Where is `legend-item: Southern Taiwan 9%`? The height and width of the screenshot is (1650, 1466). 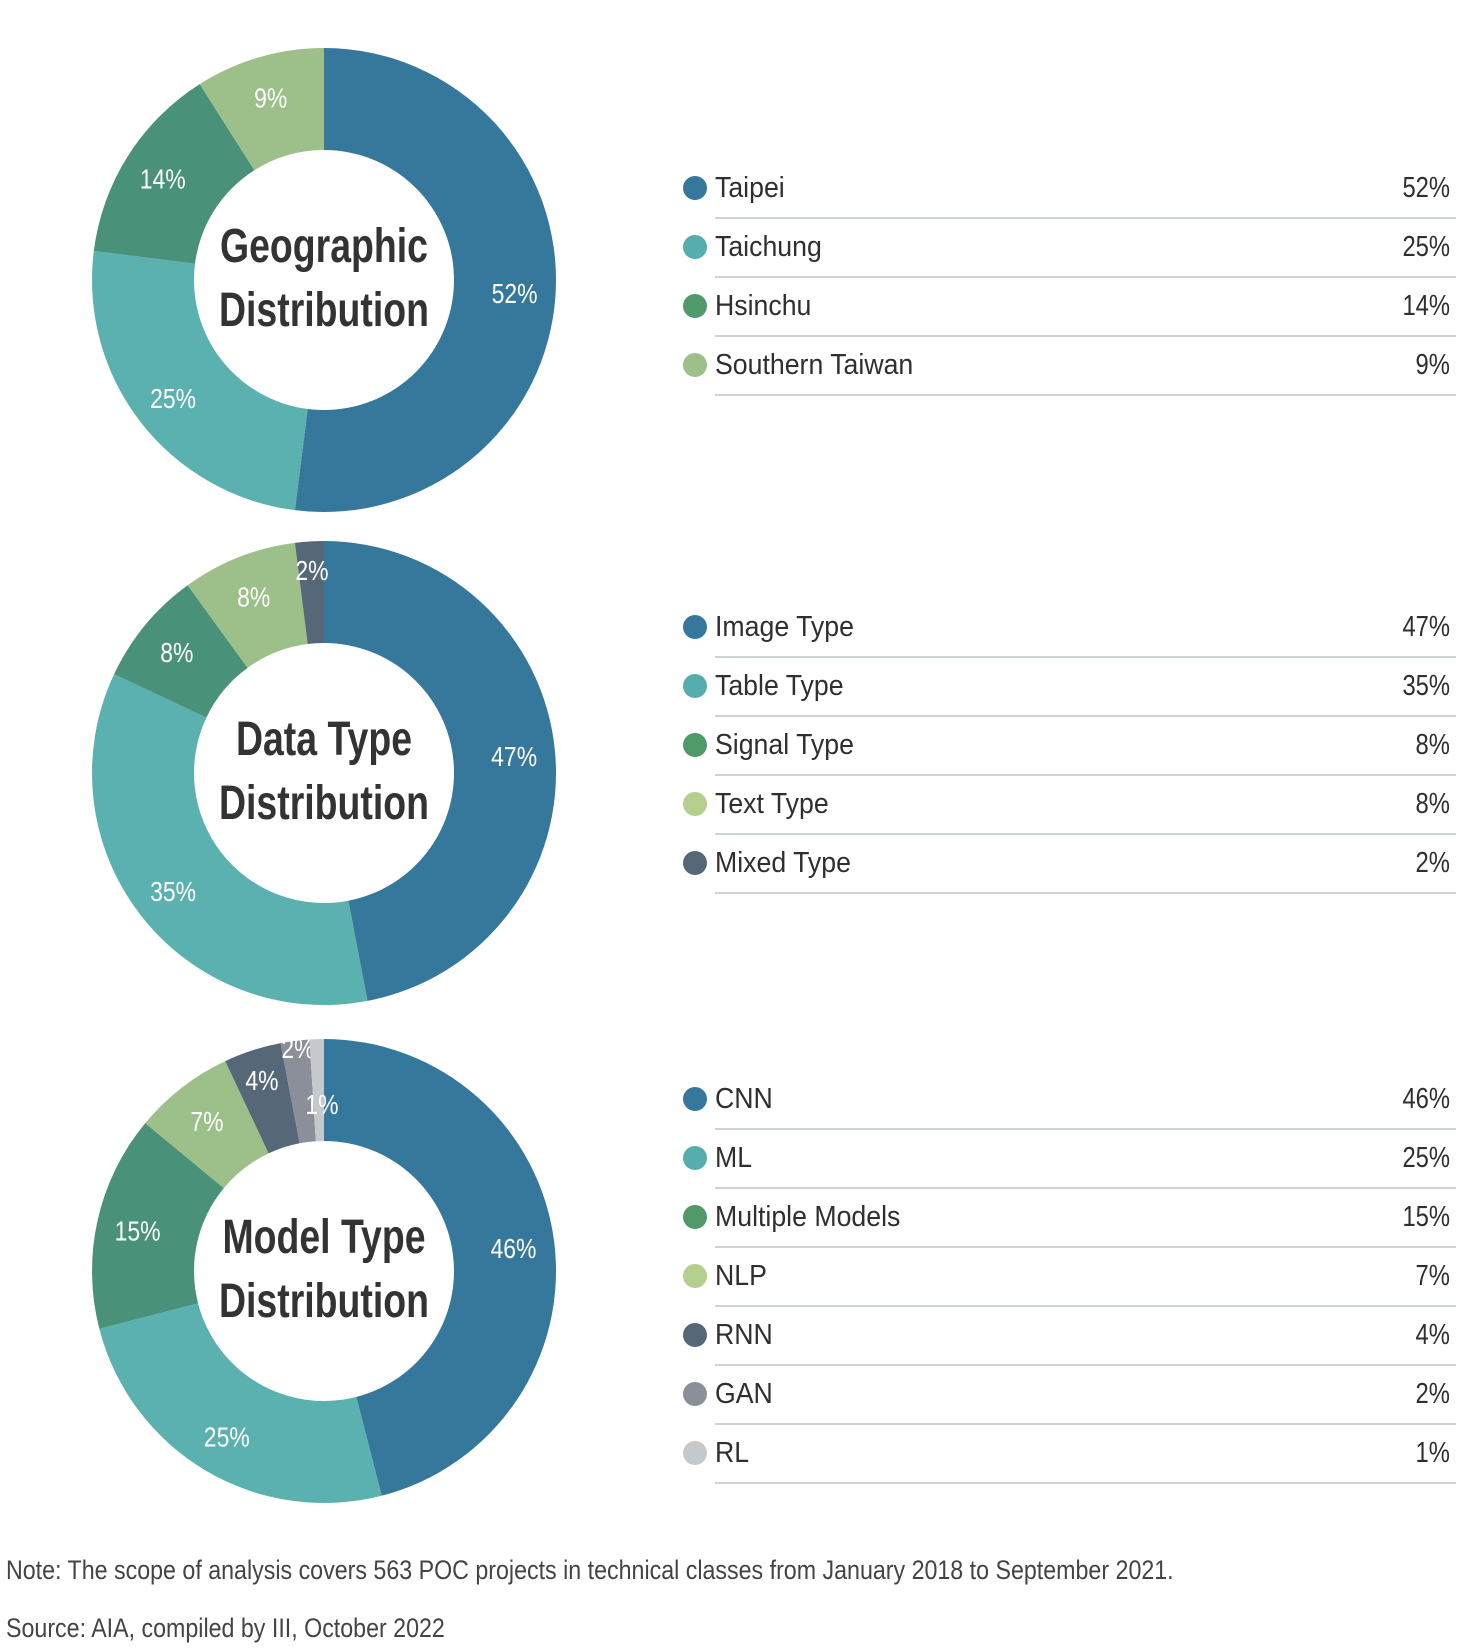 legend-item: Southern Taiwan 9% is located at coordinates (1068, 366).